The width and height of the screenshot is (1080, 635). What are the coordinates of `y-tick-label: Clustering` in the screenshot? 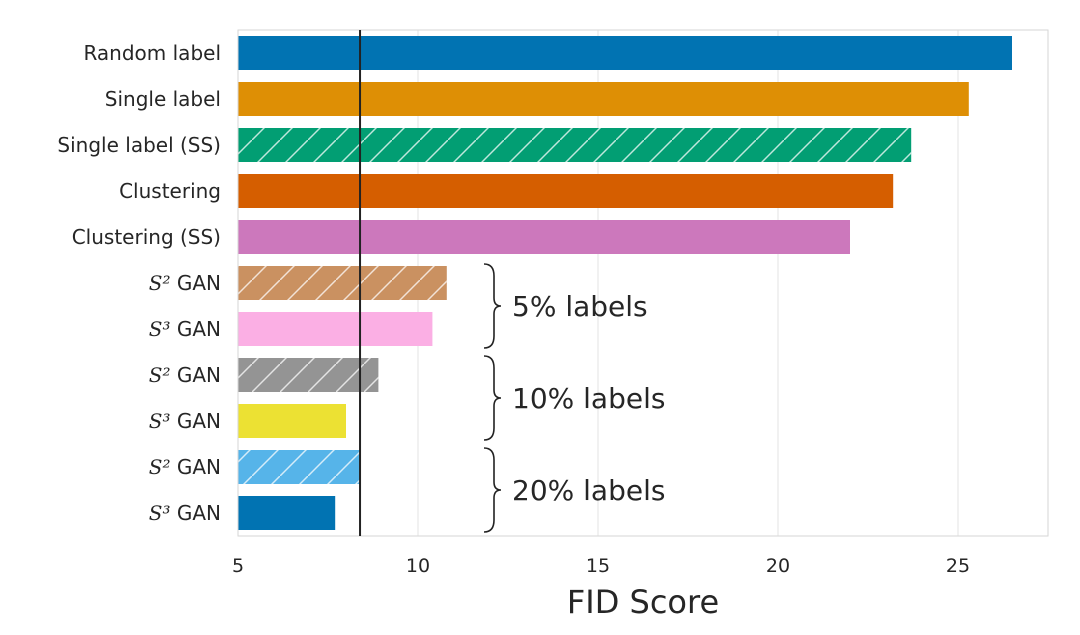 It's located at (170, 191).